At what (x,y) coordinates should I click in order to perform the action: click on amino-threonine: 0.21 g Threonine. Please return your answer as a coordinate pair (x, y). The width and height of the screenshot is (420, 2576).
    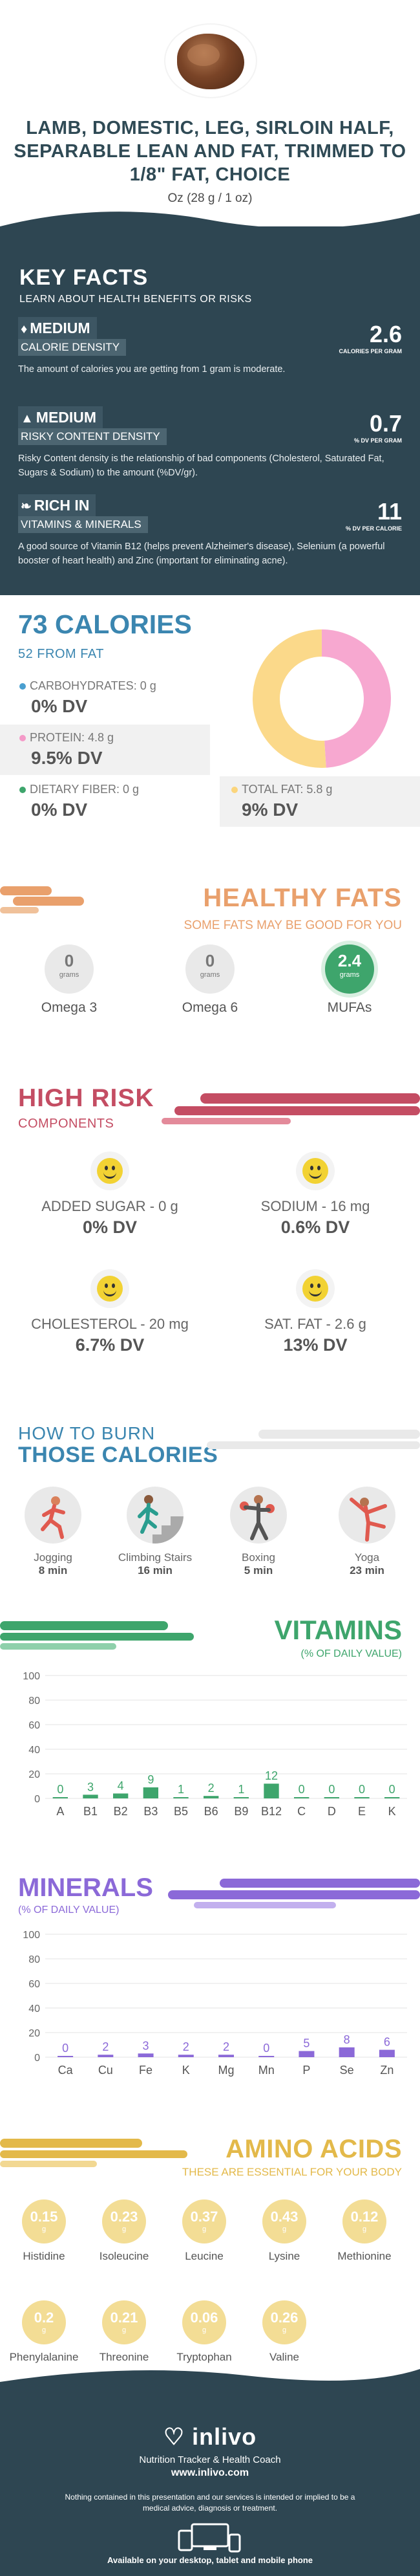
    Looking at the image, I should click on (124, 2332).